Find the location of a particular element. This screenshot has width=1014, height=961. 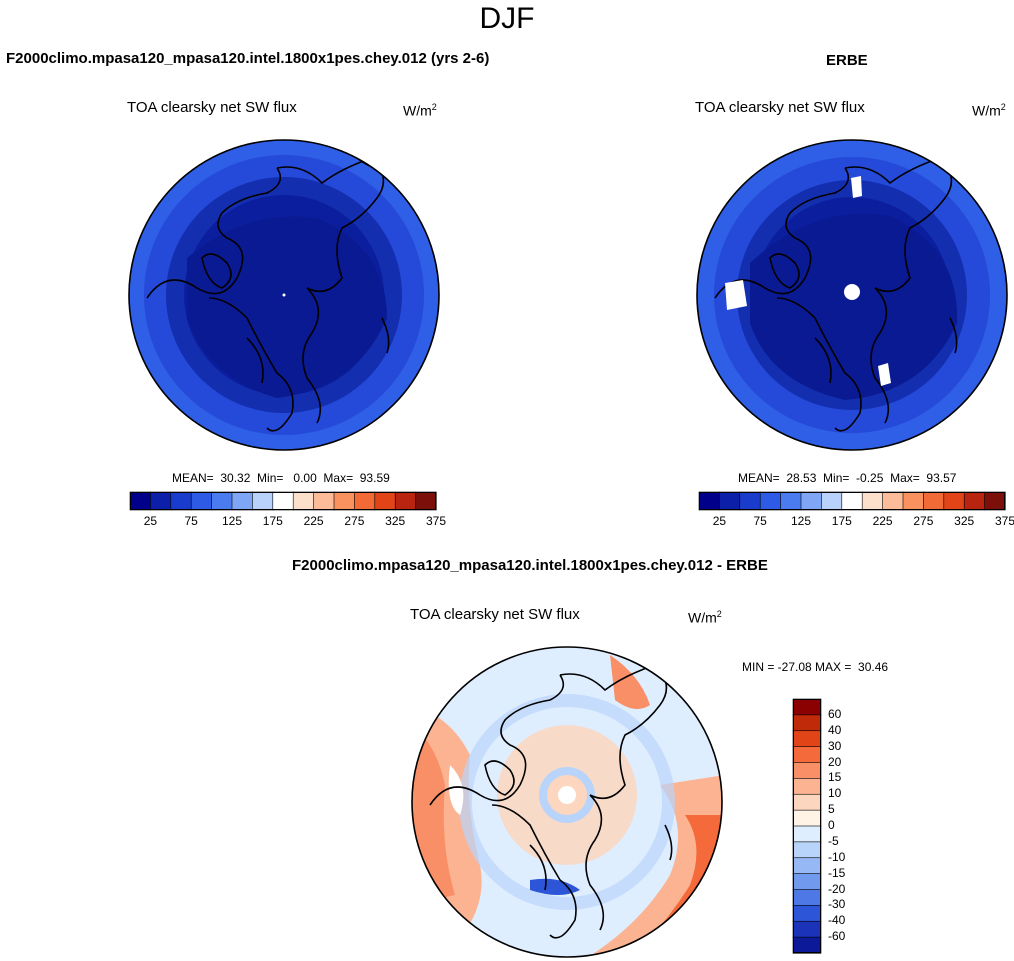

panel-1-stats: MEAN= 30.32 Min= 0.00 Max= 93.59 is located at coordinates (281, 478).